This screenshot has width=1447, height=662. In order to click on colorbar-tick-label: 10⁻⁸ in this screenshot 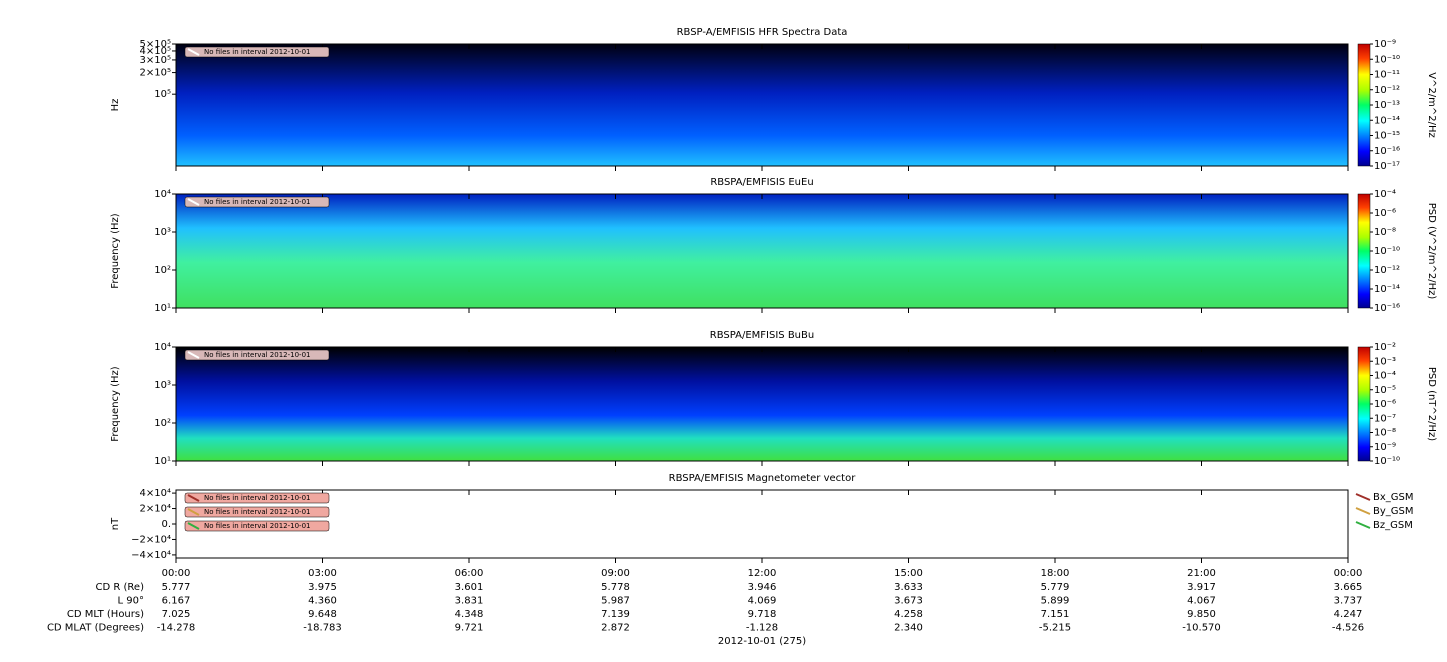, I will do `click(1385, 433)`.